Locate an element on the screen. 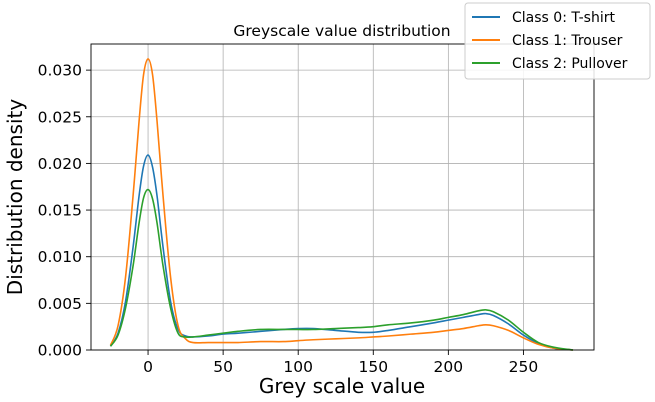 This screenshot has width=655, height=402. y-tick-label: 0.010 is located at coordinates (60, 257).